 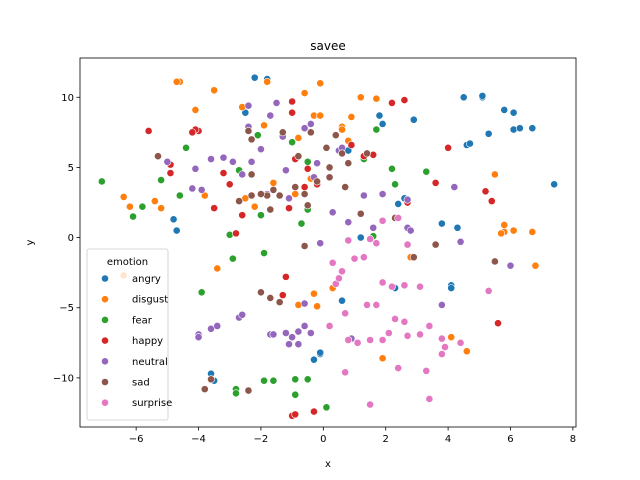 What do you see at coordinates (105, 361) in the screenshot?
I see `legend-marker-neutral` at bounding box center [105, 361].